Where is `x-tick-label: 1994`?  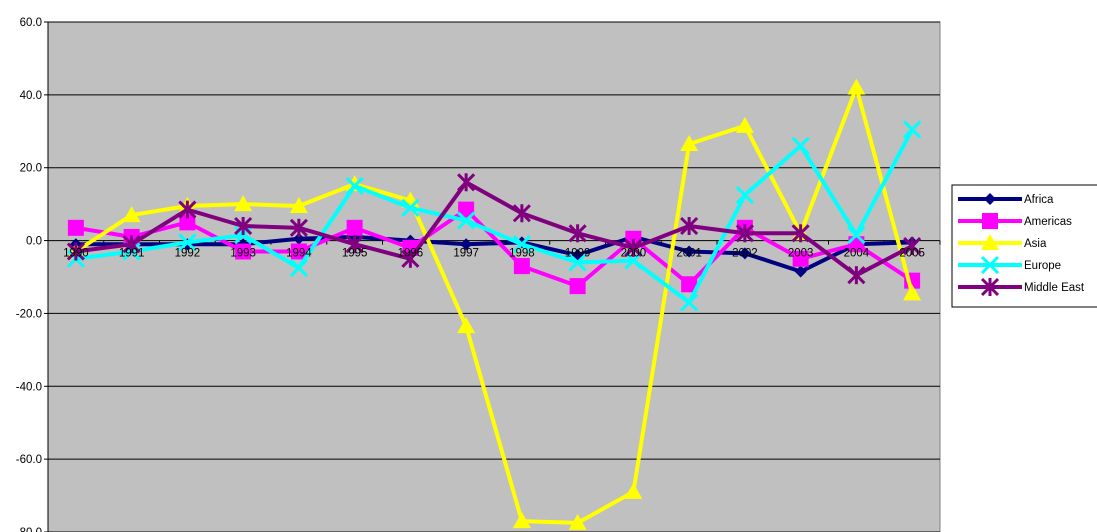
x-tick-label: 1994 is located at coordinates (299, 254).